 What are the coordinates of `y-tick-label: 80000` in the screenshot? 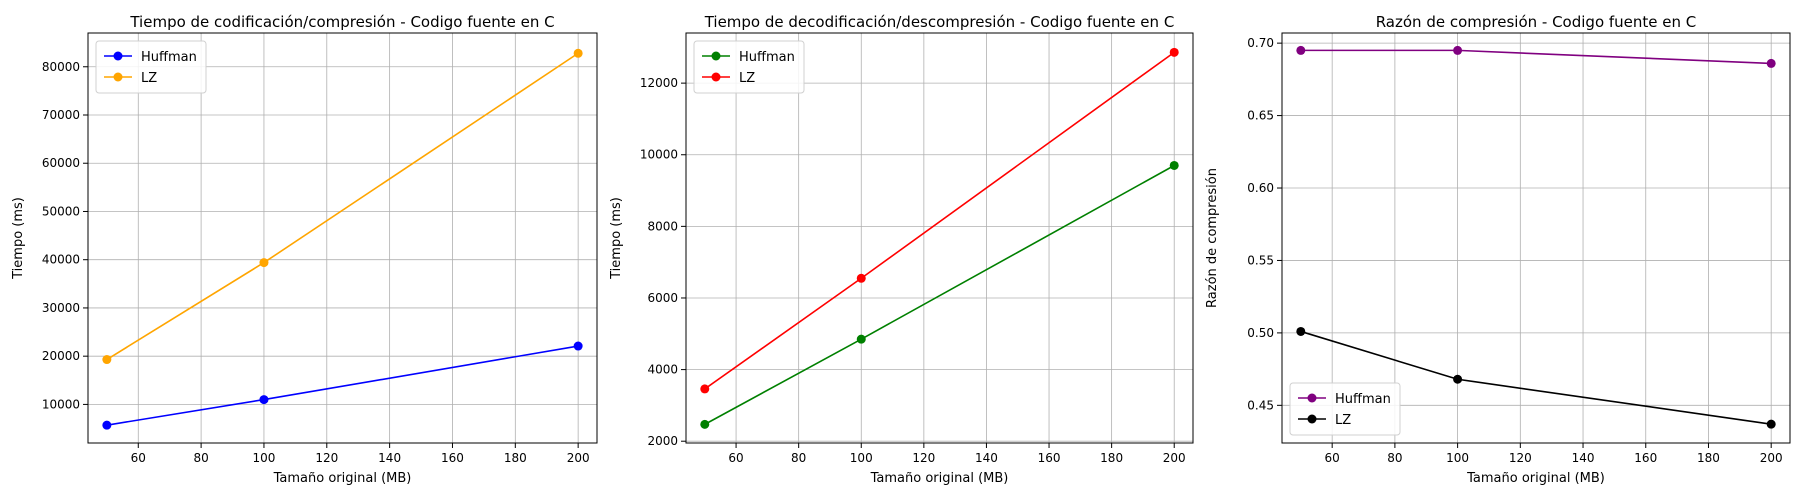 It's located at (61, 67).